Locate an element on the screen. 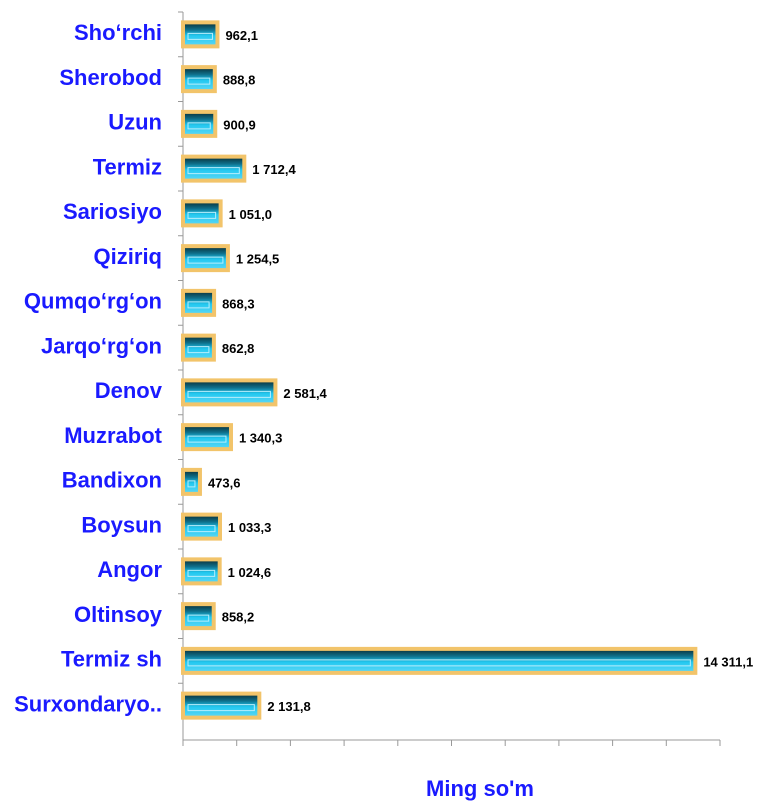 This screenshot has width=766, height=805. value-label: 1 033,3 is located at coordinates (249, 527).